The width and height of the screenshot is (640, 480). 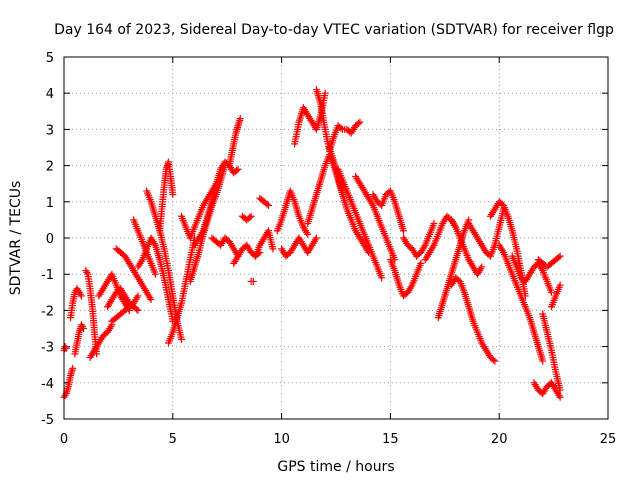 I want to click on series-arc32, so click(x=360, y=223).